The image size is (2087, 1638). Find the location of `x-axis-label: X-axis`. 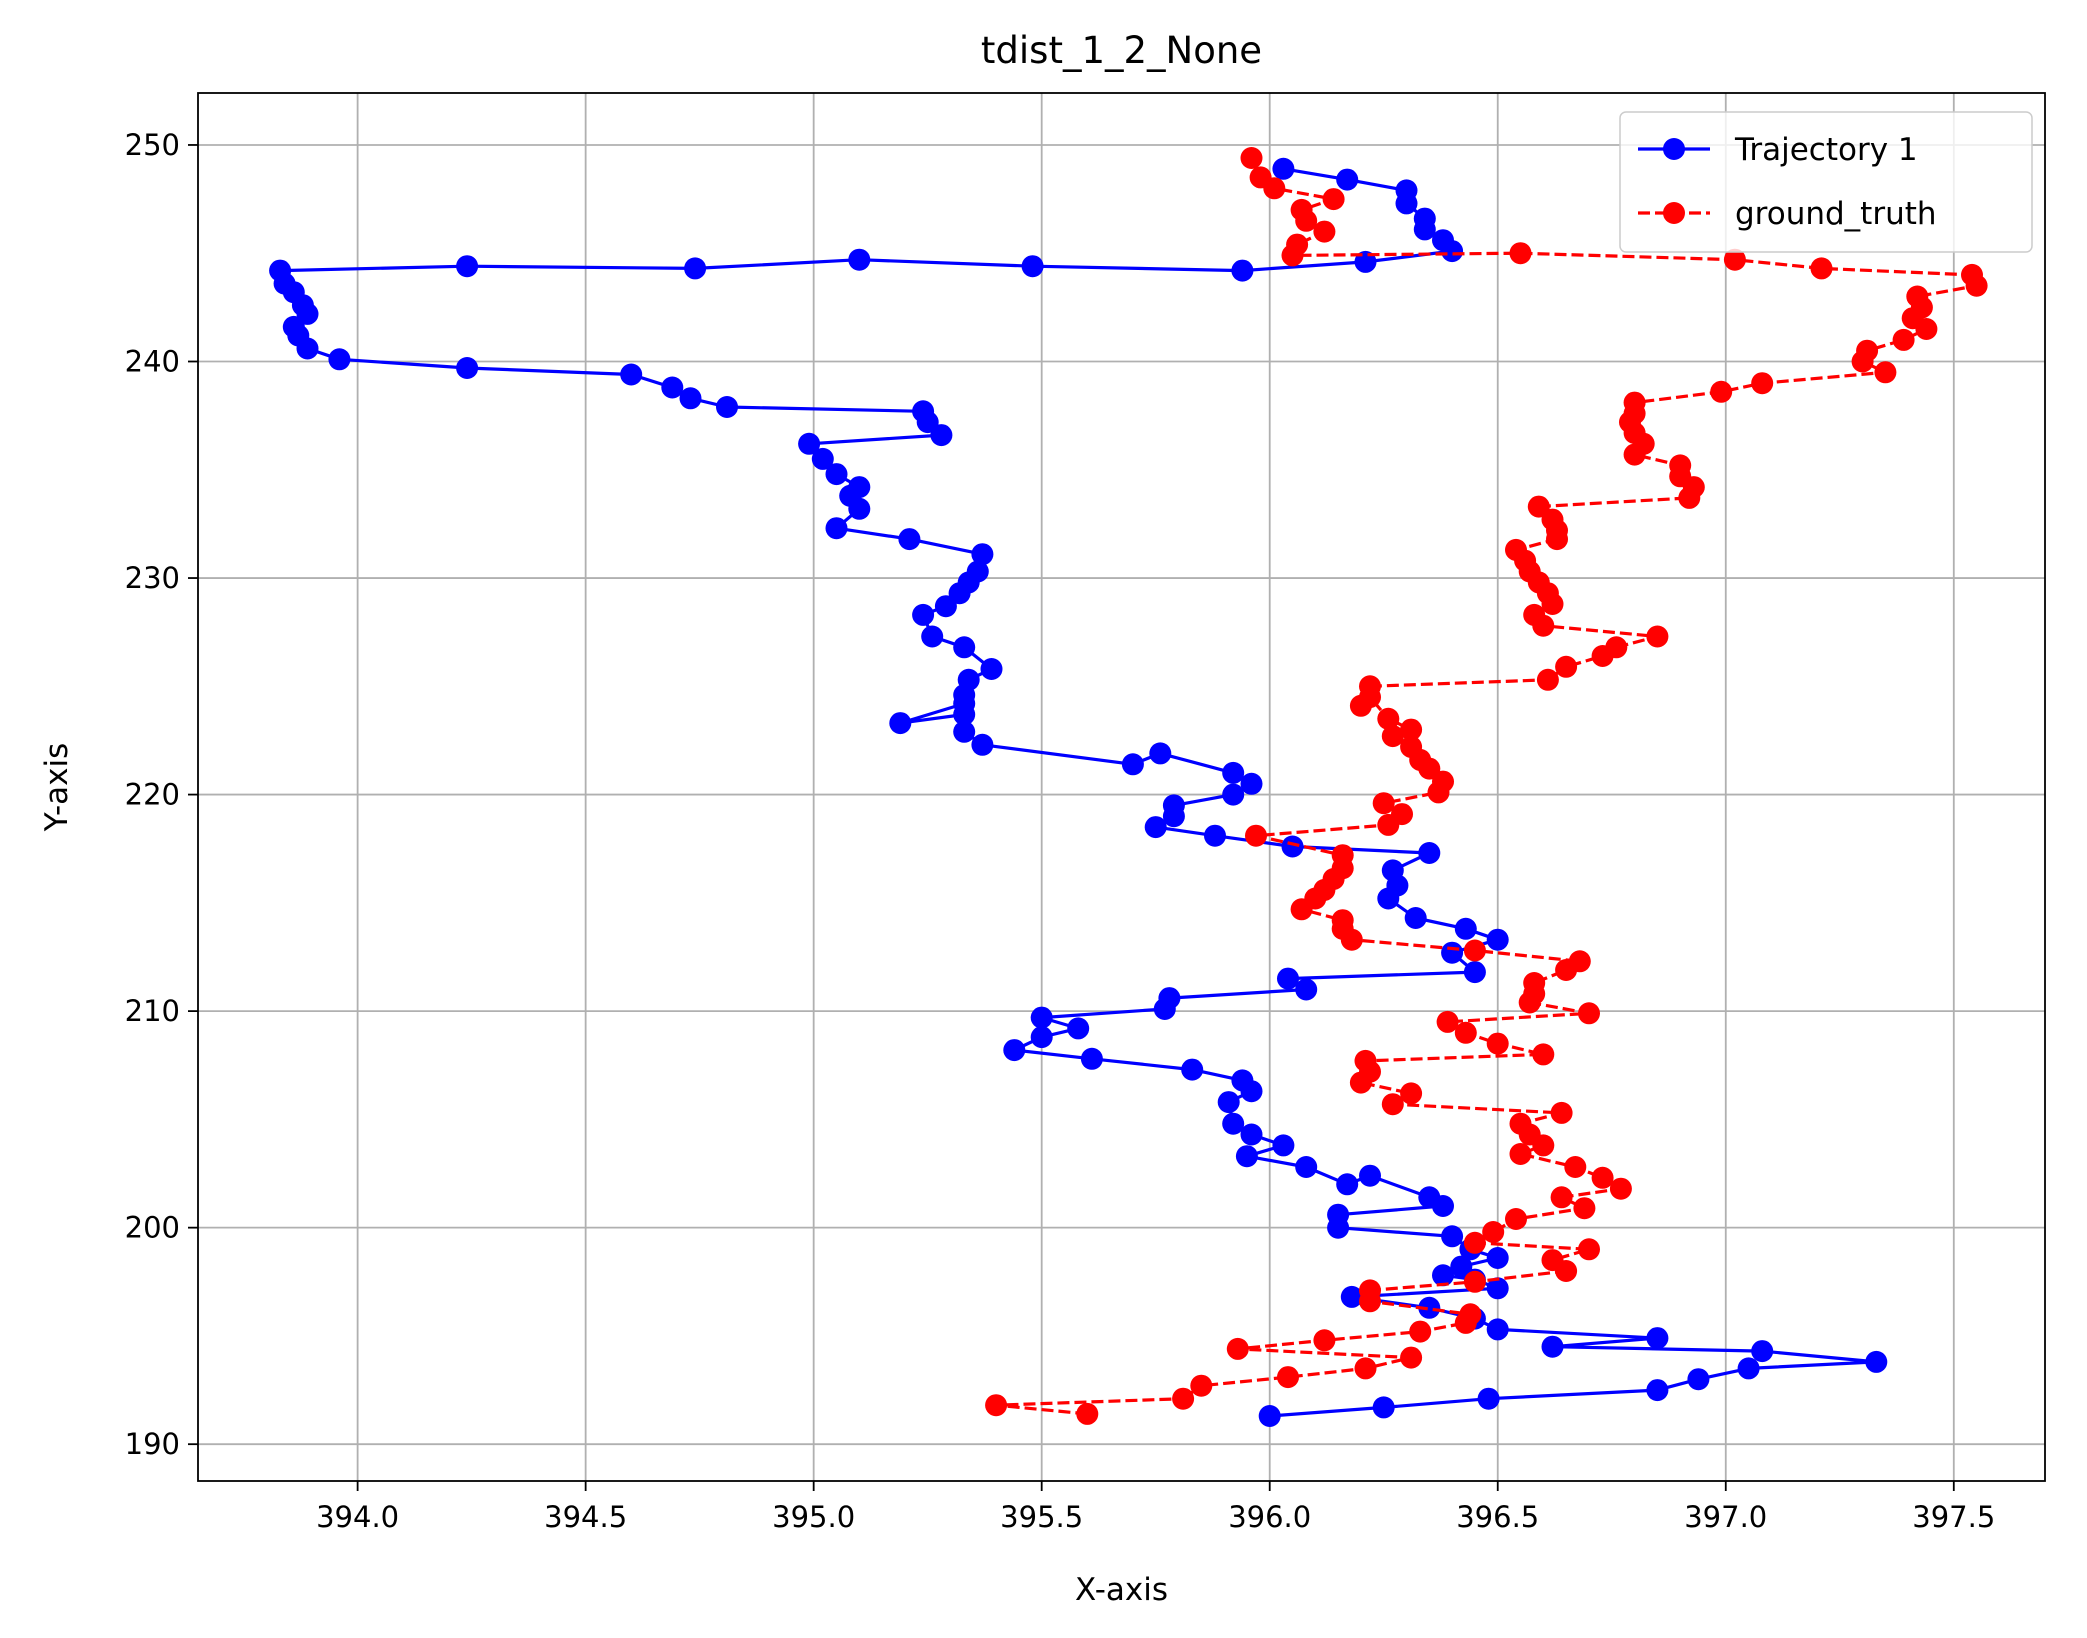

x-axis-label: X-axis is located at coordinates (1121, 1590).